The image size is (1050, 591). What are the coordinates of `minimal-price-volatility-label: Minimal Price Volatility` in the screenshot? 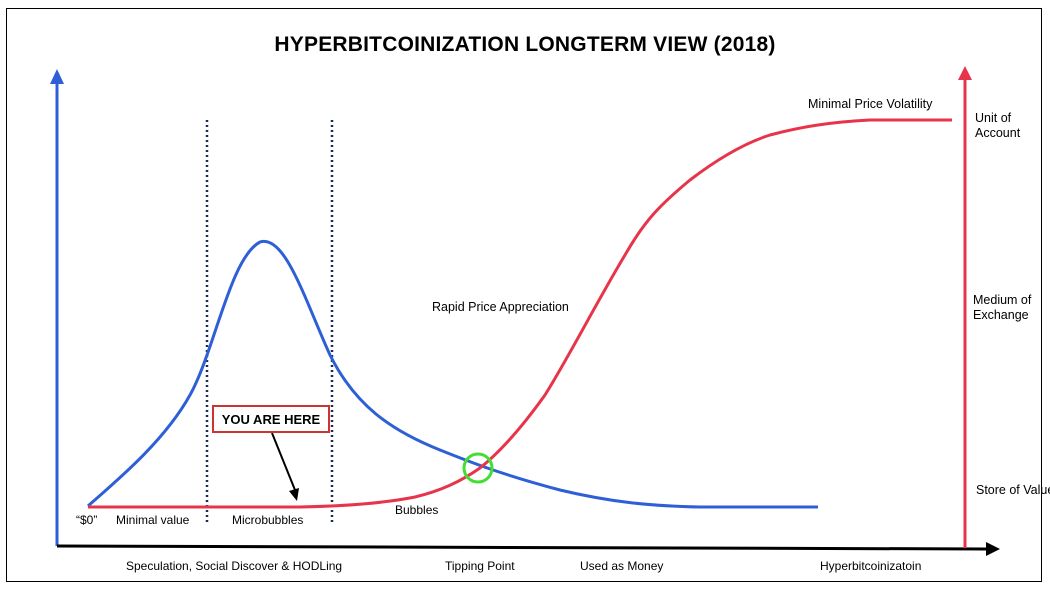 It's located at (870, 104).